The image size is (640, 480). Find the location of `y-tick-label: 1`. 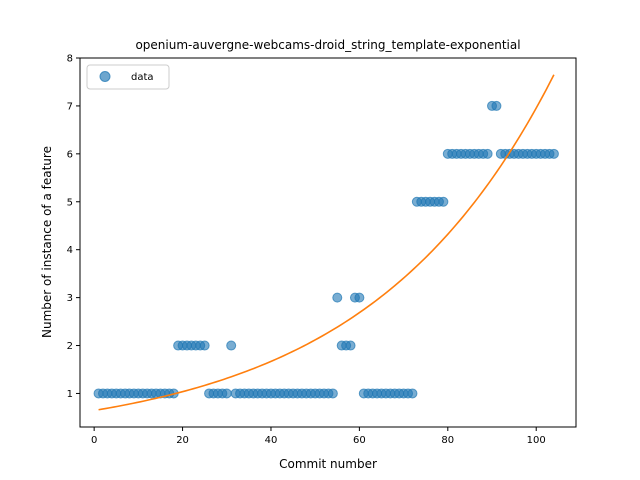

y-tick-label: 1 is located at coordinates (70, 394).